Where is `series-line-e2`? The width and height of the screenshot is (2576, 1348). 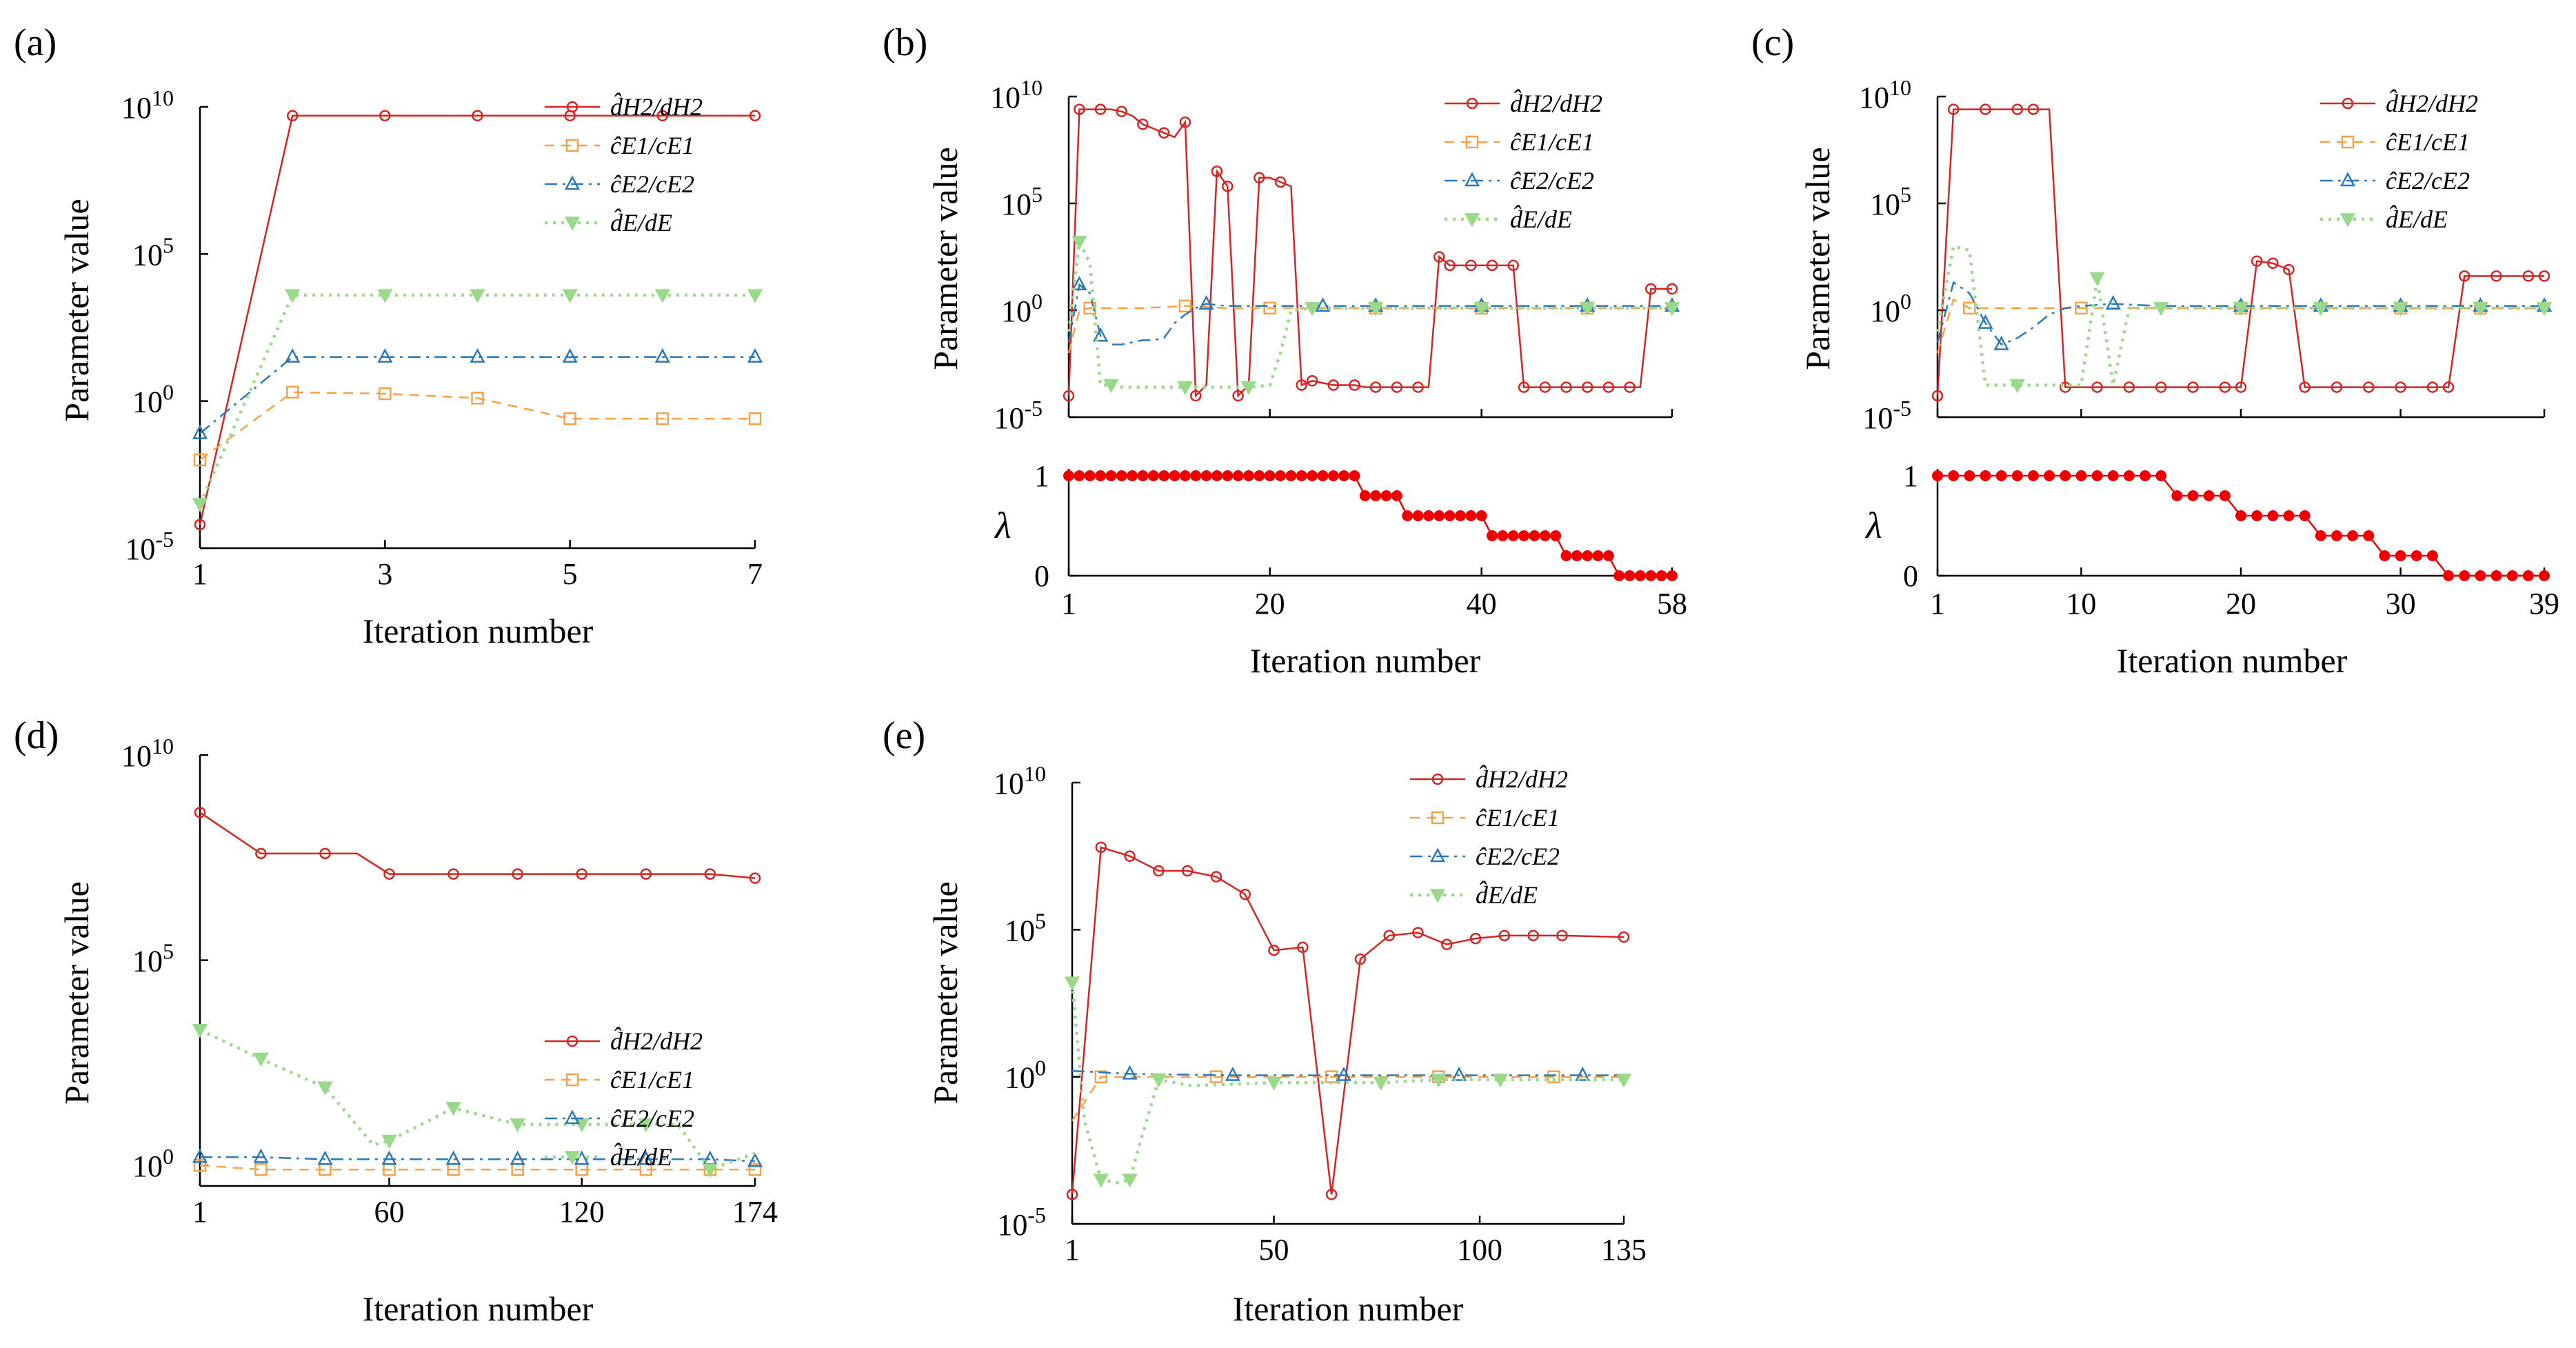
series-line-e2 is located at coordinates (2240, 313).